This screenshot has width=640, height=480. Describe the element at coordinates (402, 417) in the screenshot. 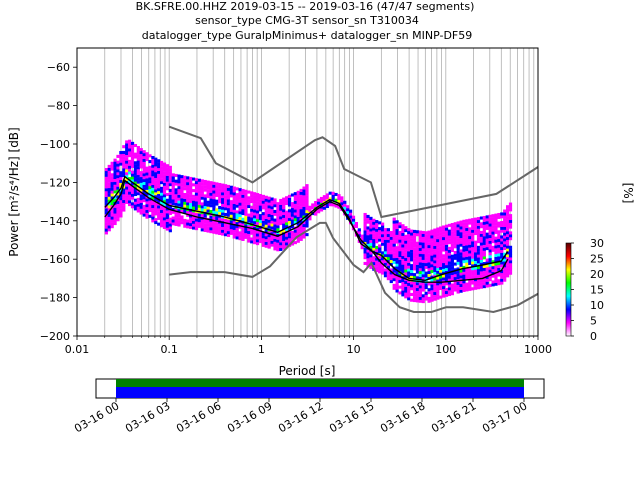

I see `availability-tick-label: 03-16 18` at that location.